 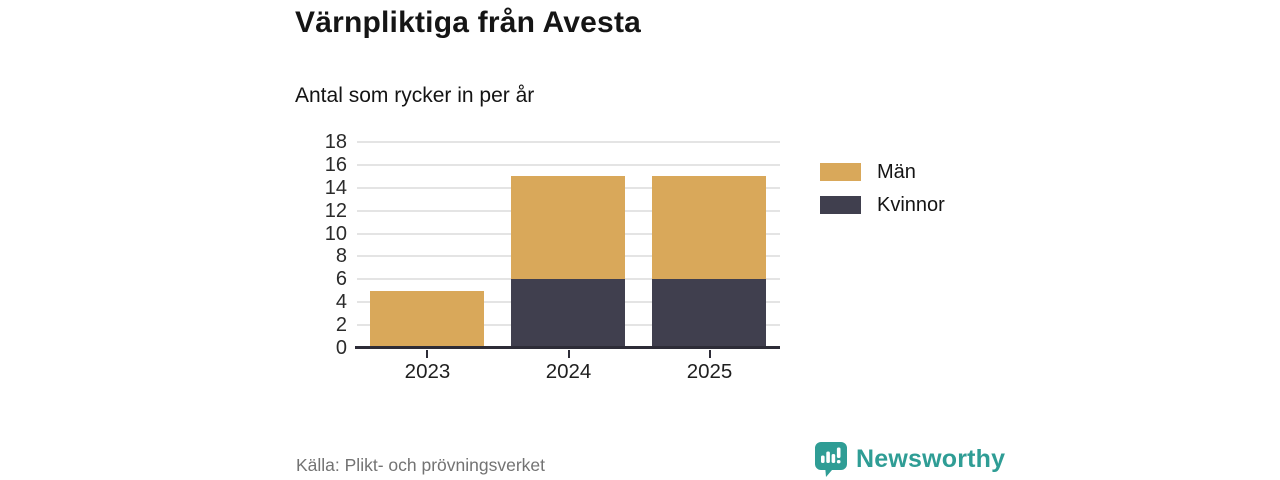 I want to click on bar-segment-män-2025, so click(x=709, y=228).